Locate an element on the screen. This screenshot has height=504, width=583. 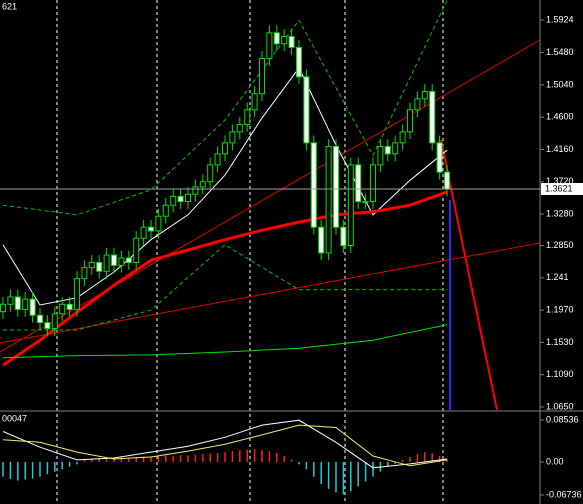
y-tick-label: 1.4160 is located at coordinates (560, 149).